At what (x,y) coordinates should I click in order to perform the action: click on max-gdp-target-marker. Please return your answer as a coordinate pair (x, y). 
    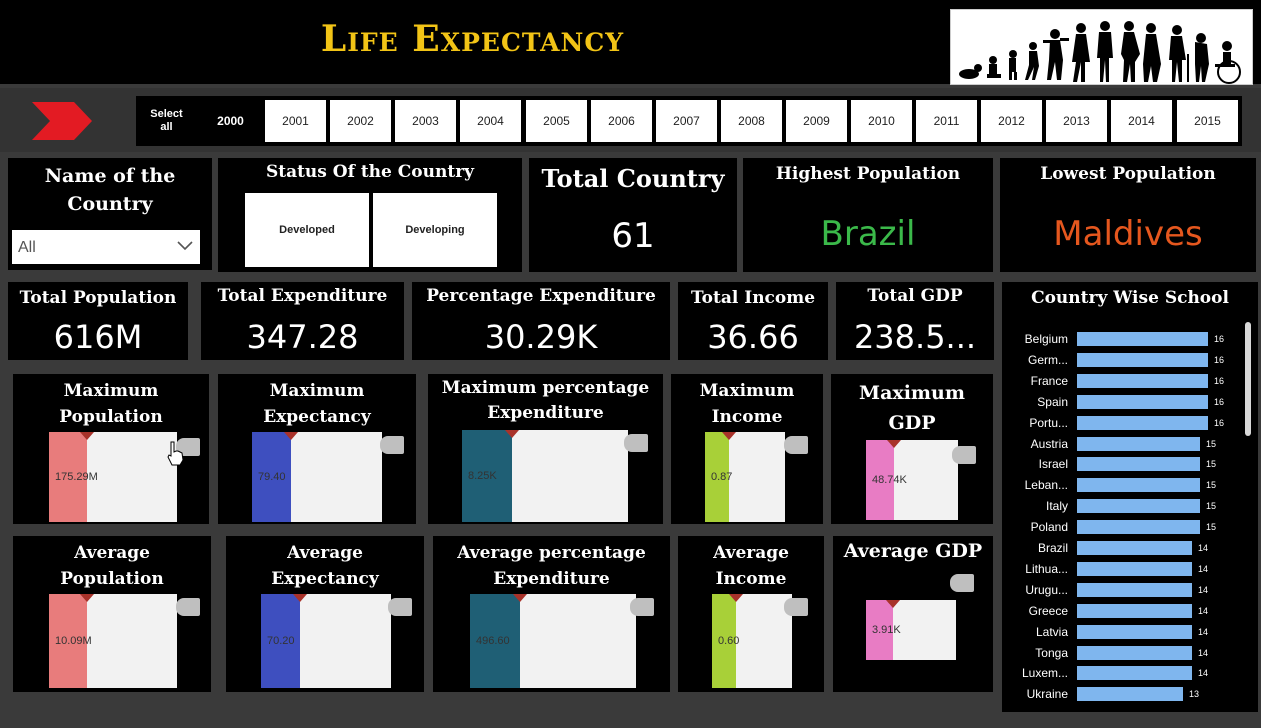
    Looking at the image, I should click on (894, 444).